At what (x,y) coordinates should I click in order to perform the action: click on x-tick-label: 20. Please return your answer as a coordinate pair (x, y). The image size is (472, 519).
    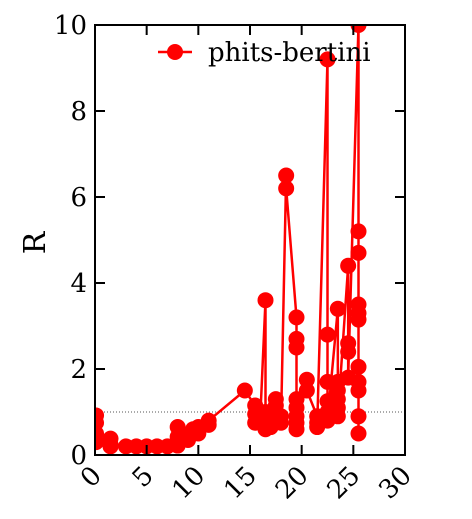
    Looking at the image, I should click on (292, 483).